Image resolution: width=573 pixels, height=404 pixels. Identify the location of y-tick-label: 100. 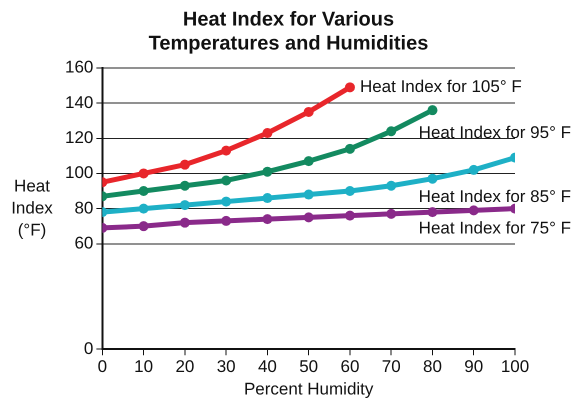
(79, 172).